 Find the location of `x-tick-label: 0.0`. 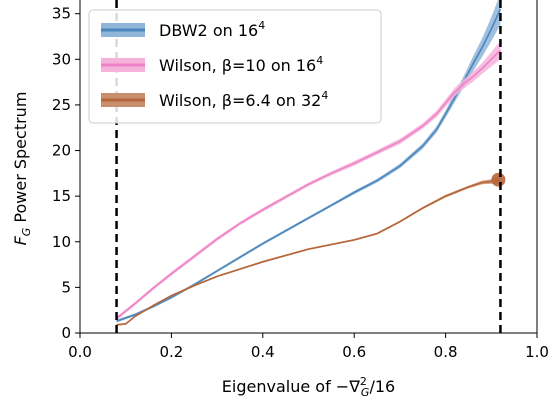

x-tick-label: 0.0 is located at coordinates (80, 352).